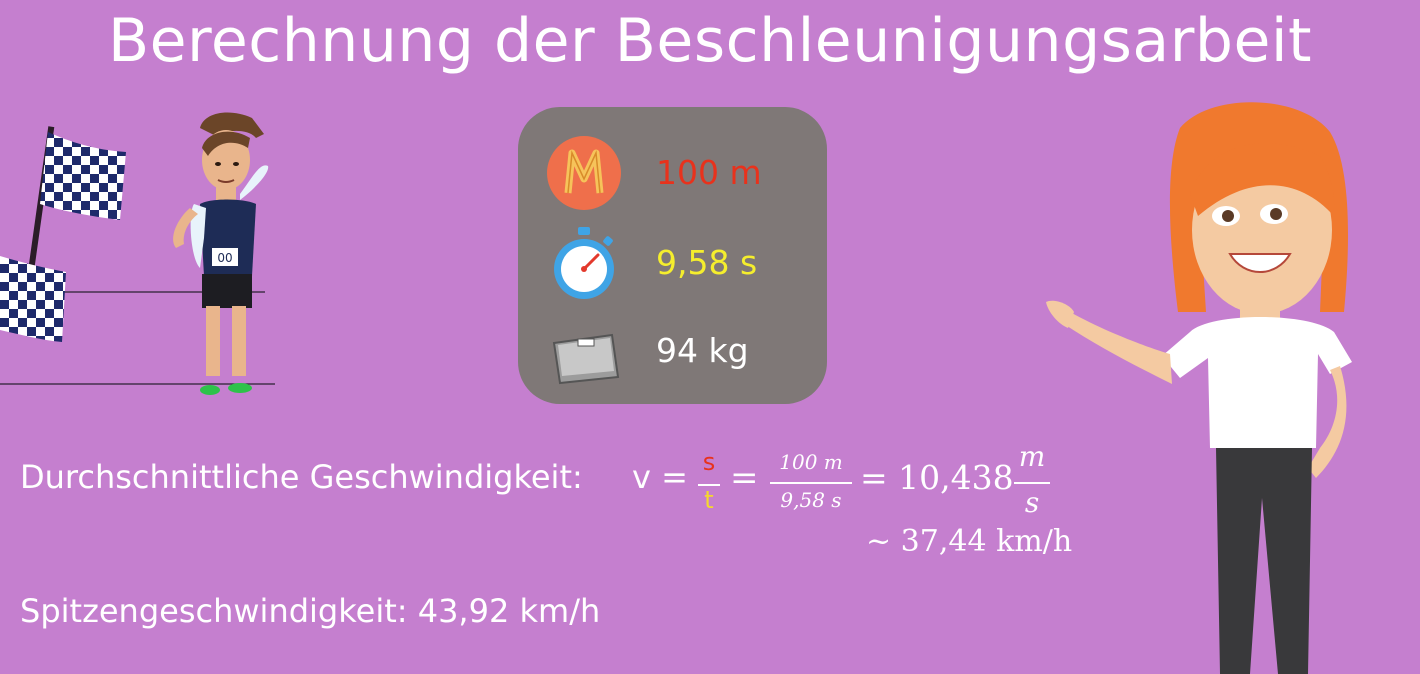 This screenshot has height=674, width=1420. What do you see at coordinates (586, 359) in the screenshot?
I see `scale-icon` at bounding box center [586, 359].